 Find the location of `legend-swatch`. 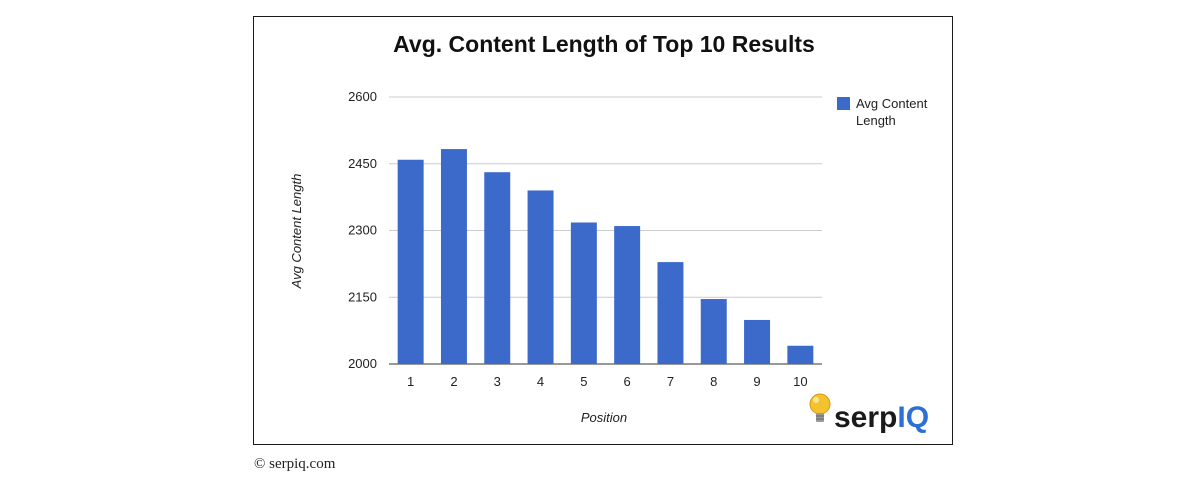

legend-swatch is located at coordinates (843, 103).